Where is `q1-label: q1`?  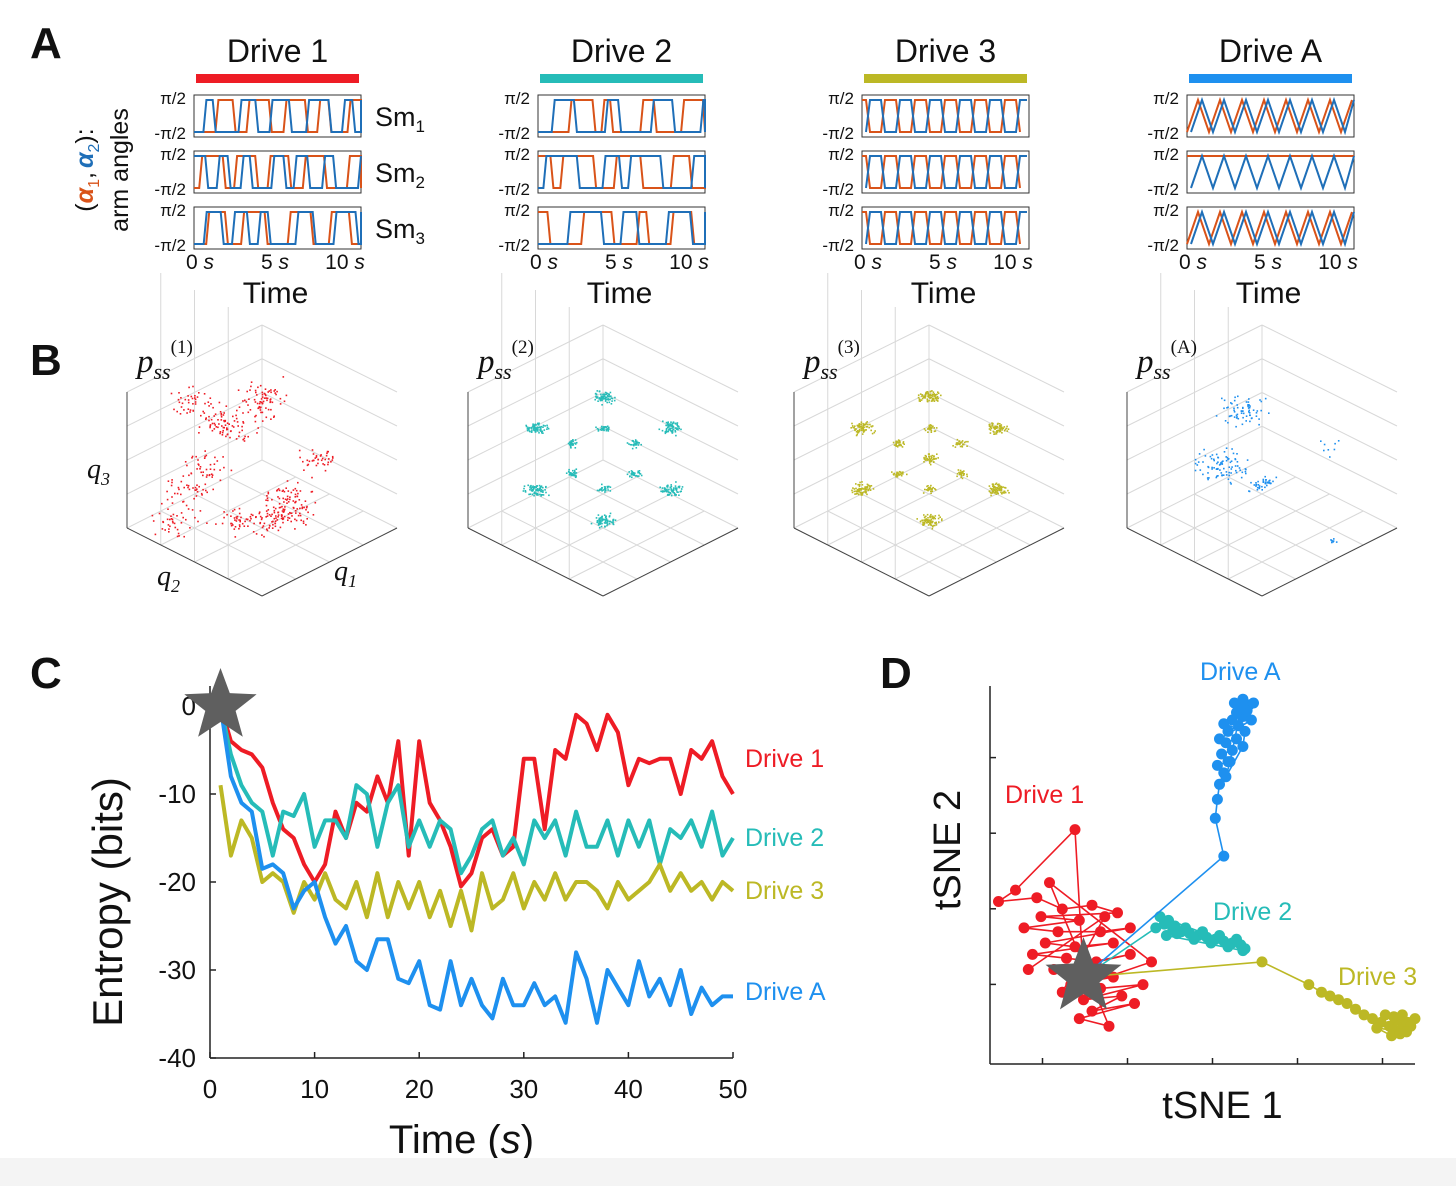
q1-label: q1 is located at coordinates (345, 573).